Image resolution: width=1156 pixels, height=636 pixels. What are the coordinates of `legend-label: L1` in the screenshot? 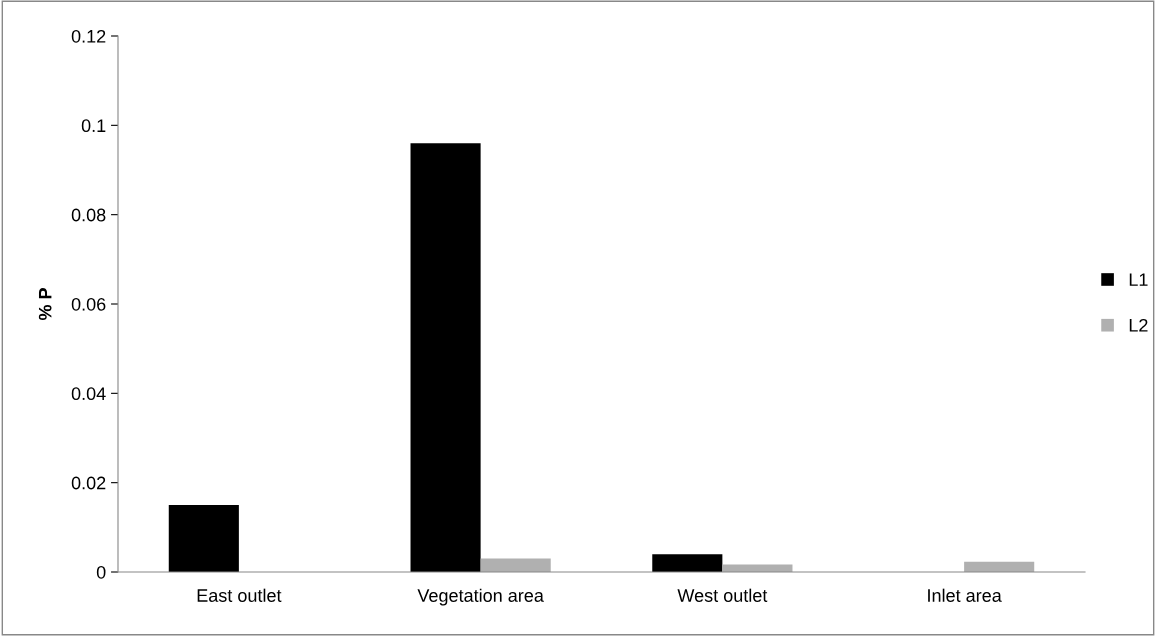 It's located at (1138, 279).